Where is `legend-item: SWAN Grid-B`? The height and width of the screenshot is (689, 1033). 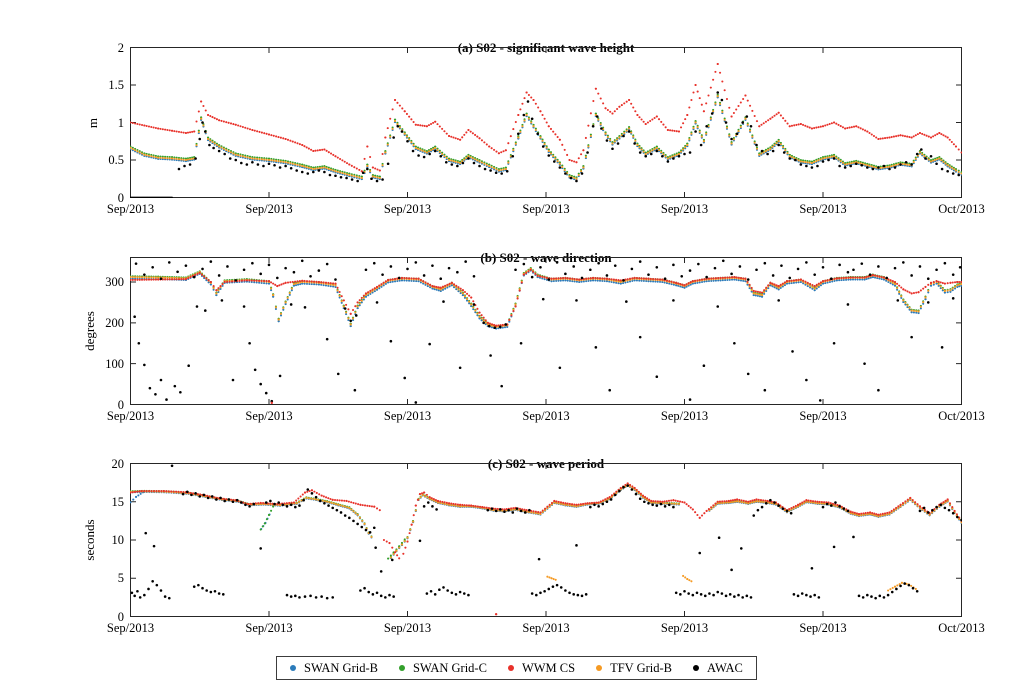
legend-item: SWAN Grid-B is located at coordinates (334, 668).